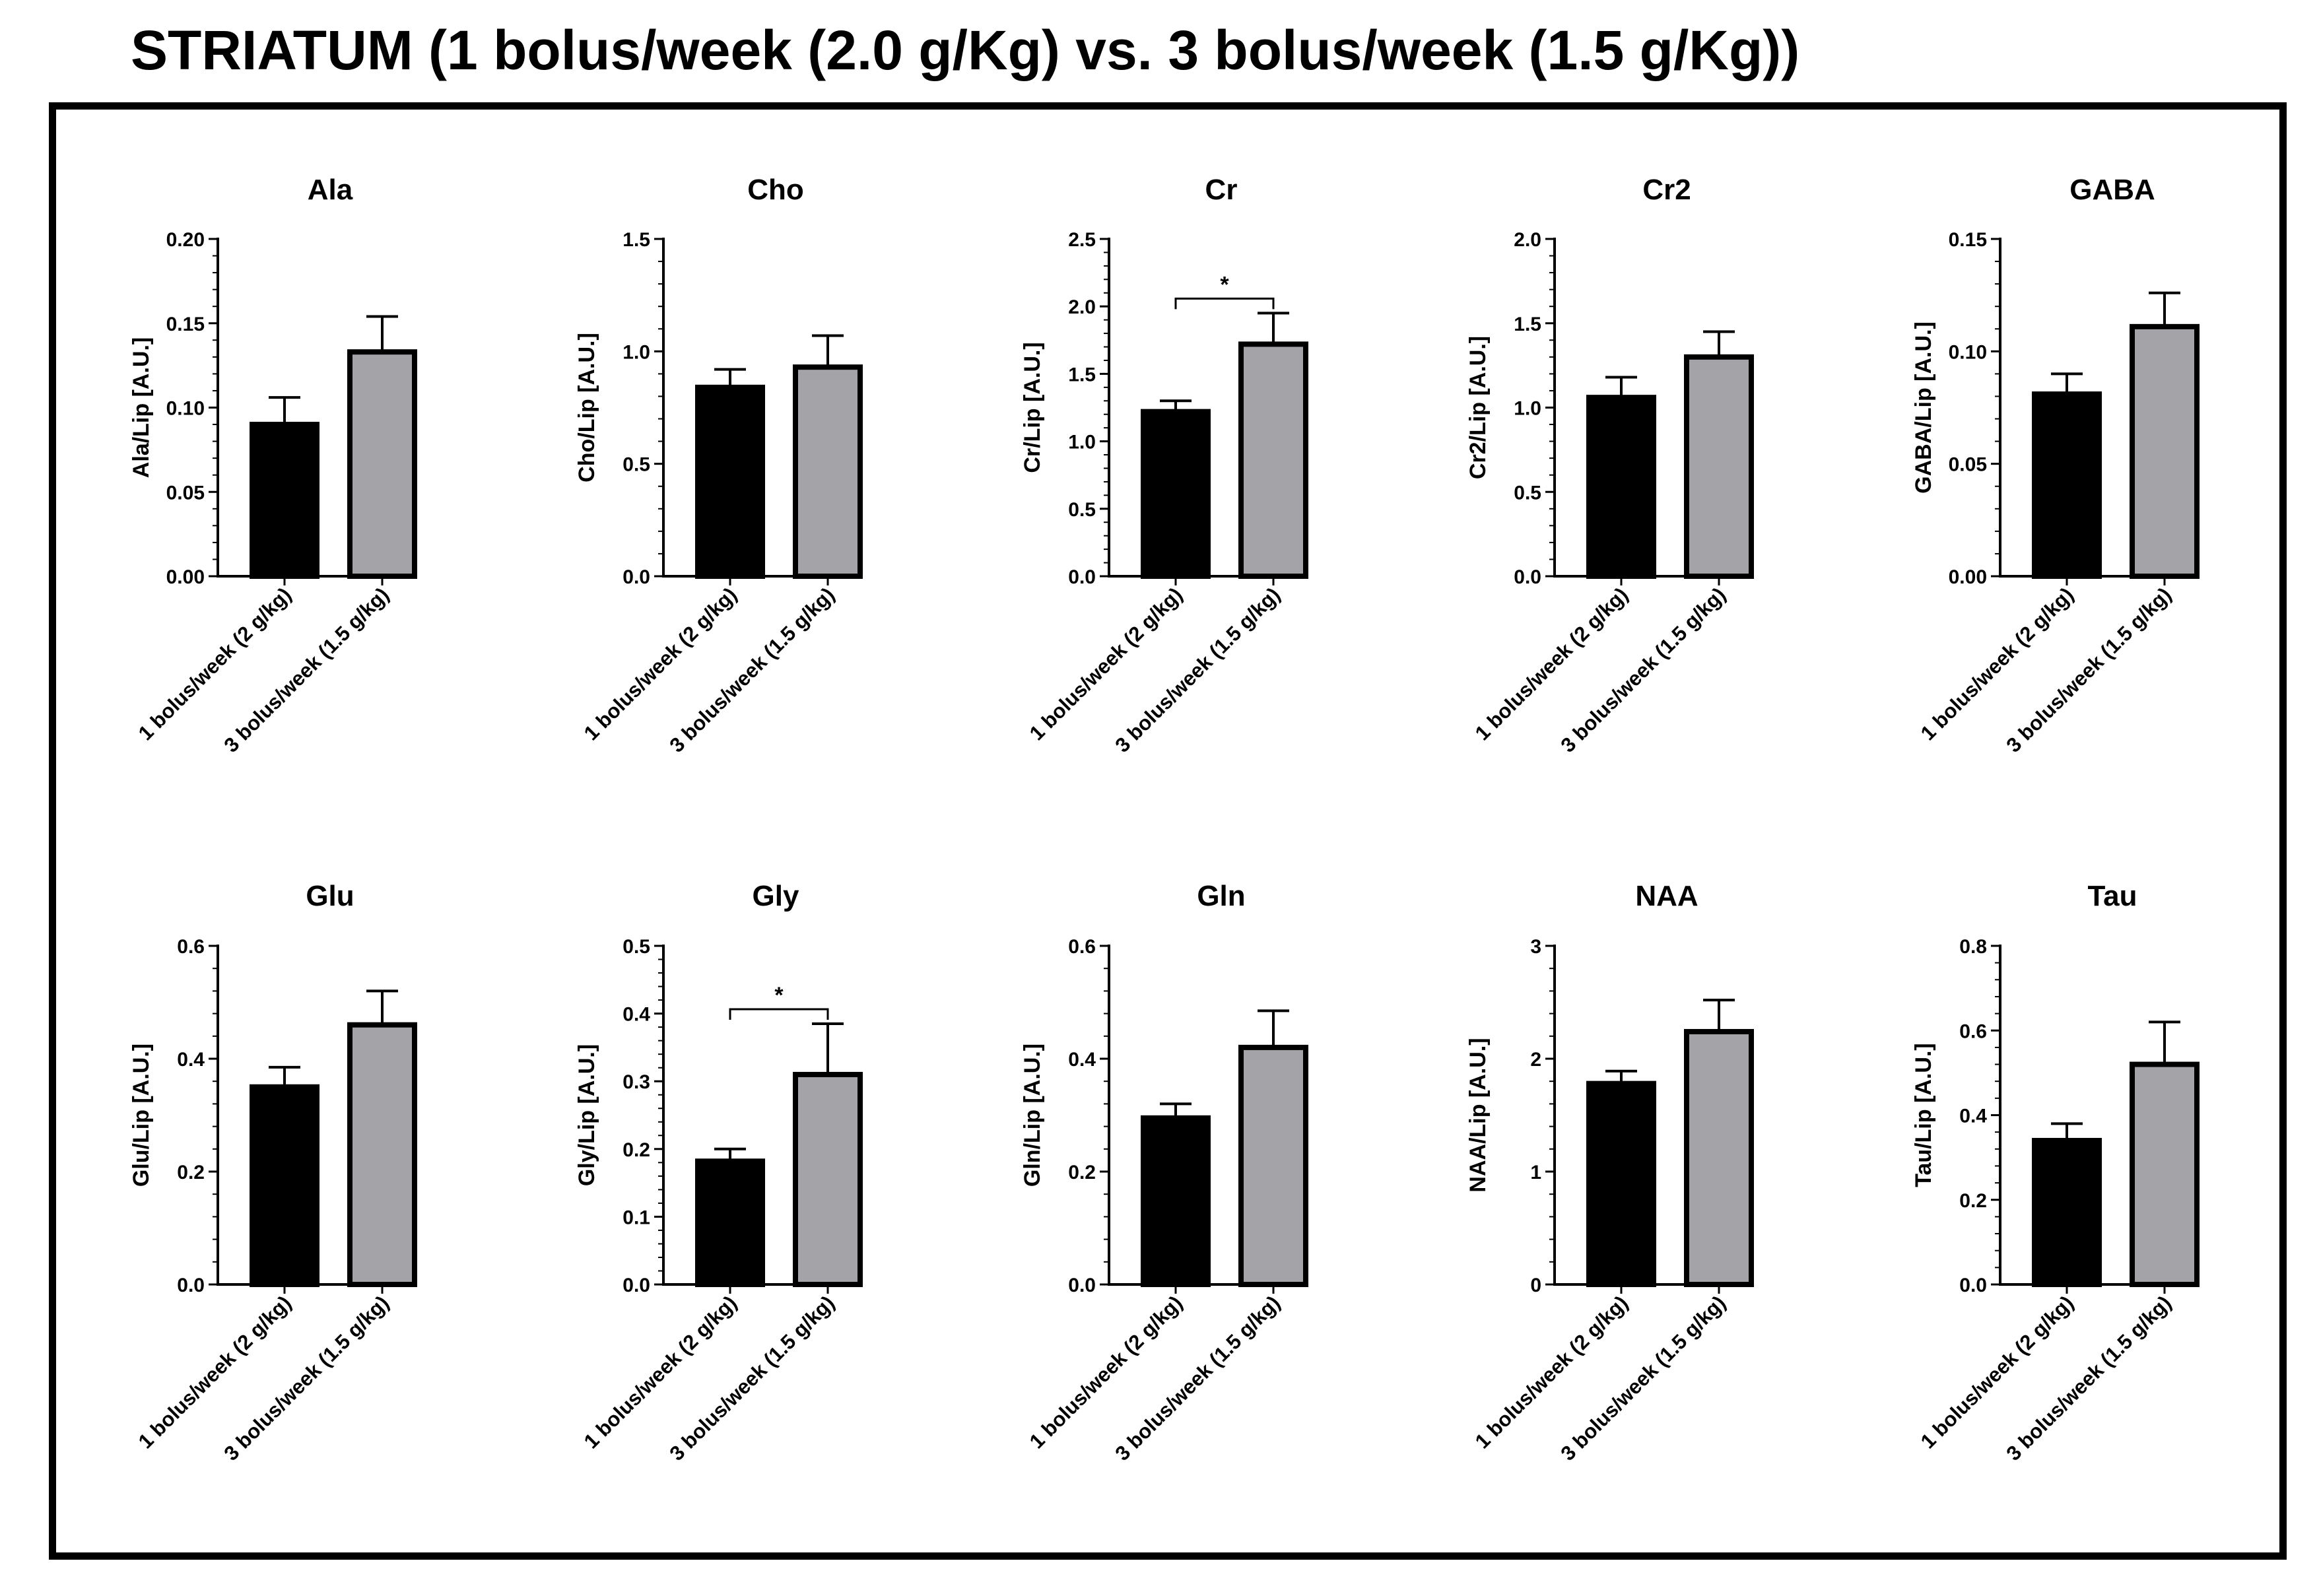  I want to click on y-tick-label: 2.5, so click(1082, 240).